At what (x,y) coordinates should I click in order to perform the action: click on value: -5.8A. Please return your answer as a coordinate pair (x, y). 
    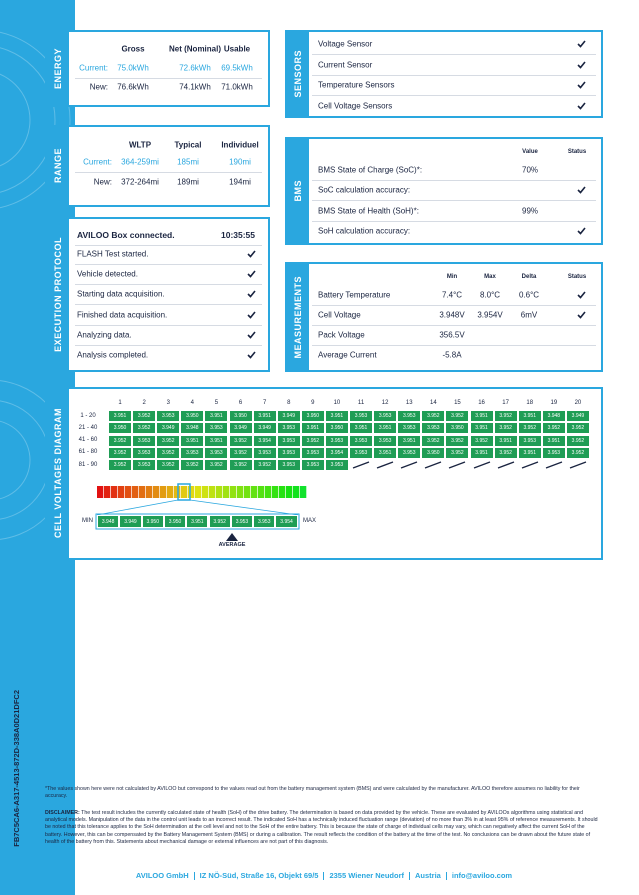
    Looking at the image, I should click on (452, 355).